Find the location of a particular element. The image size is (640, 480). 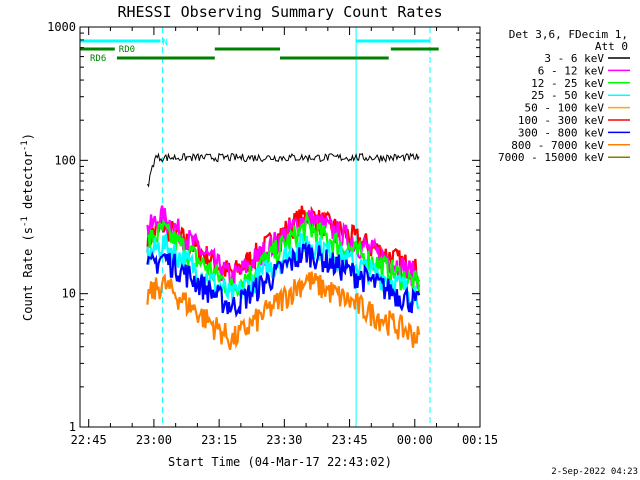

rd0-label: RD0 is located at coordinates (127, 50).